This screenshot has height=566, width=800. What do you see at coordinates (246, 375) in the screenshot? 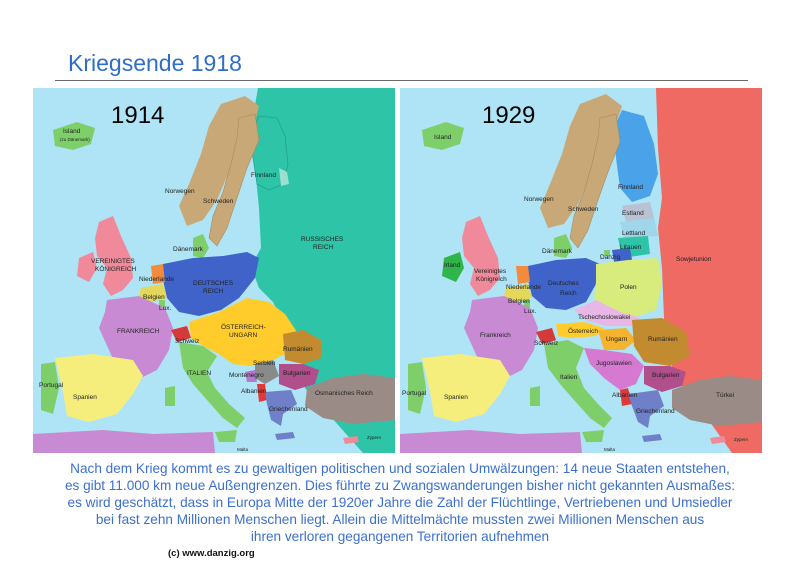
I see `label-montenegro-1914: Montenegro` at bounding box center [246, 375].